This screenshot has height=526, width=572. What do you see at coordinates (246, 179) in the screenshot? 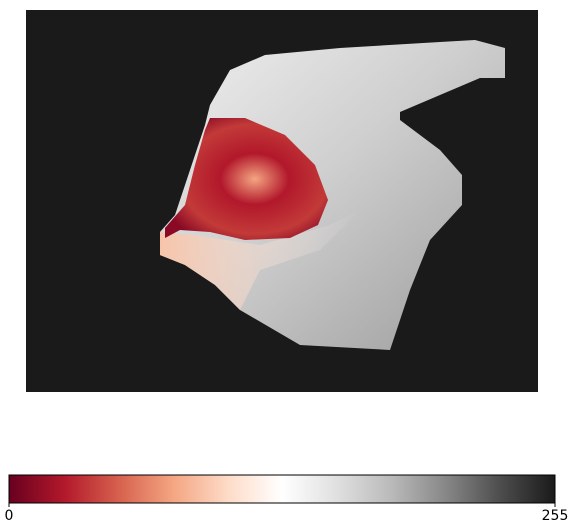
I see `red-region` at bounding box center [246, 179].